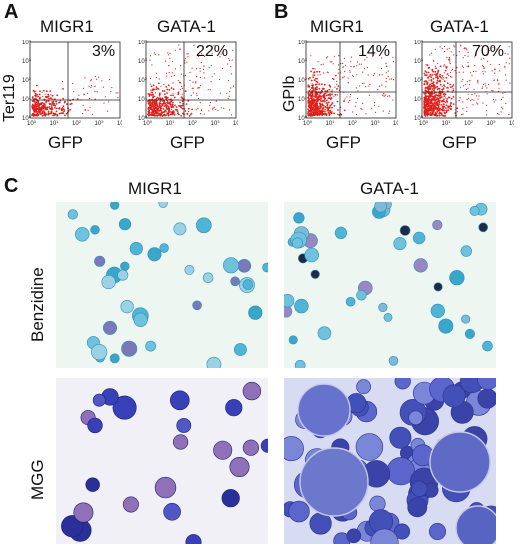 Image resolution: width=520 pixels, height=544 pixels. What do you see at coordinates (419, 80) in the screenshot?
I see `y-tick-label: 10²` at bounding box center [419, 80].